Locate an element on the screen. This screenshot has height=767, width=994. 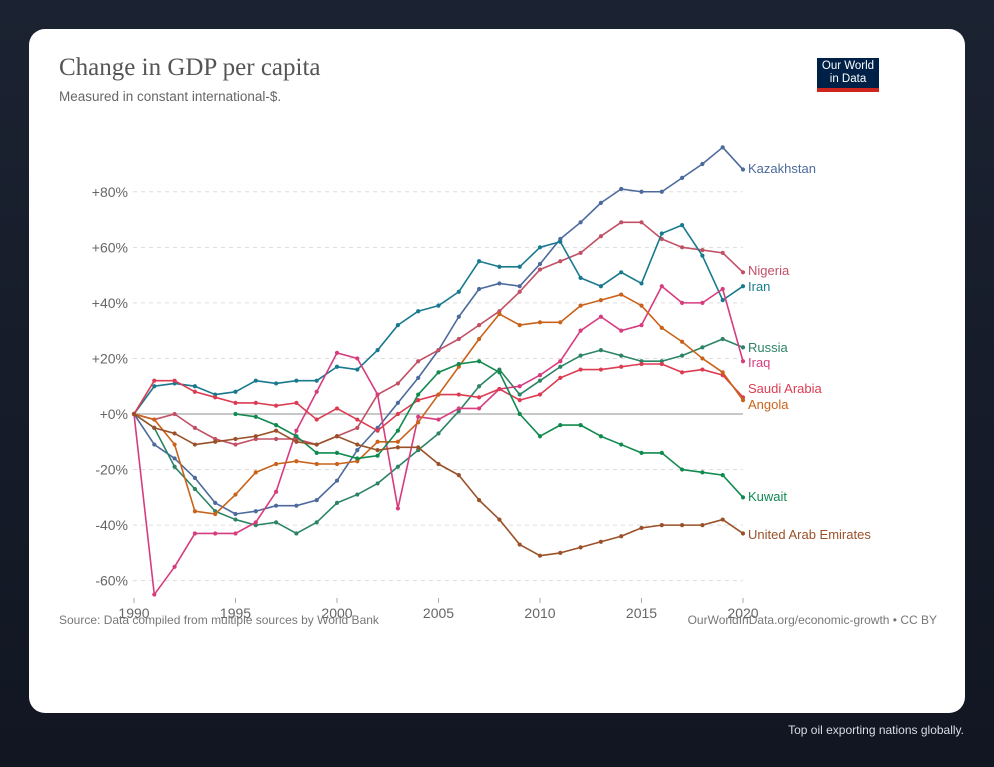
series-line-kuwait is located at coordinates (489, 429).